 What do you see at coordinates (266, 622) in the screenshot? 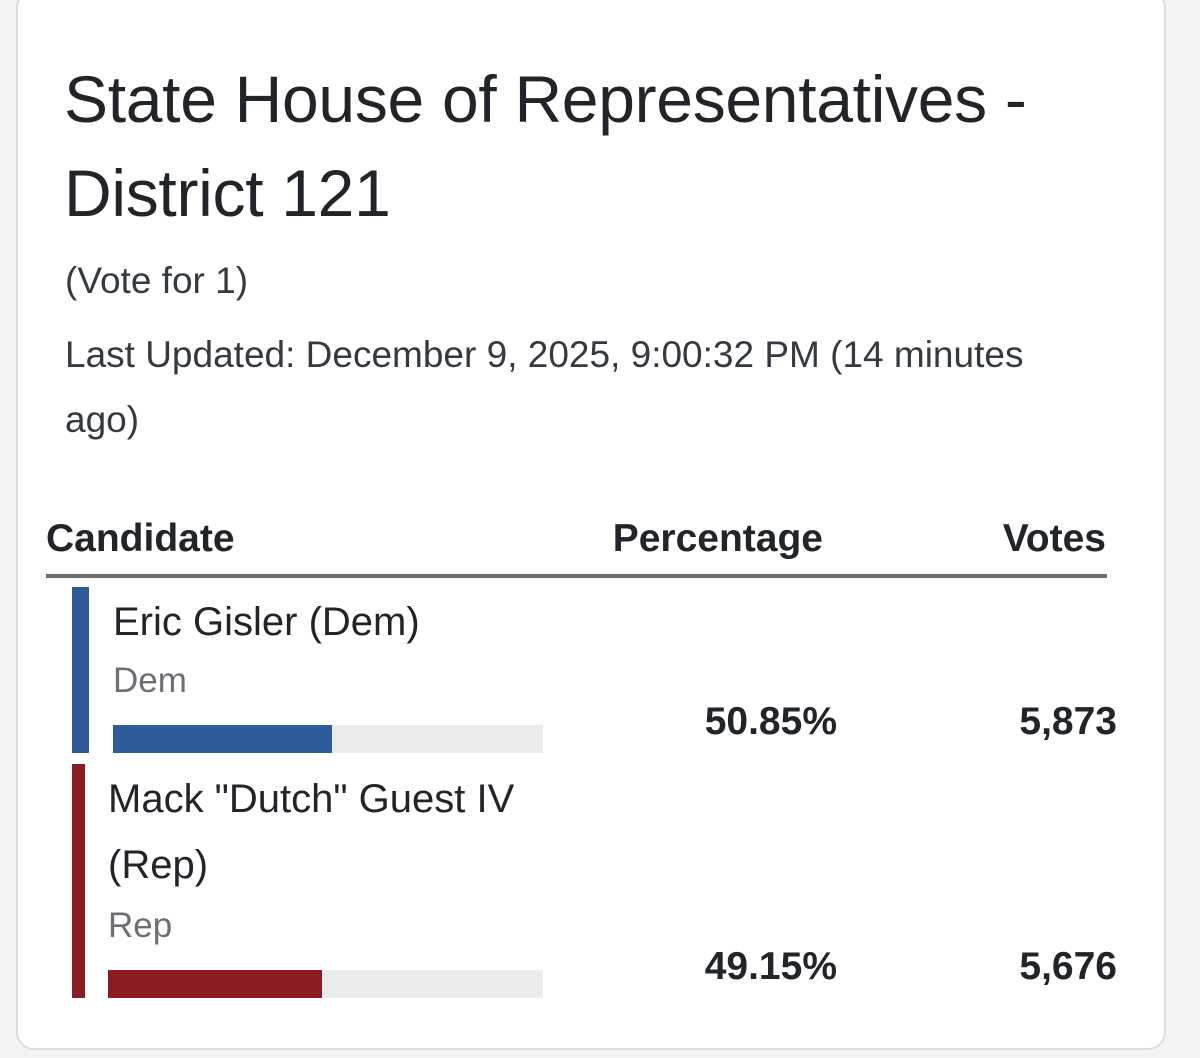
I see `candidate-name: Eric Gisler (Dem)` at bounding box center [266, 622].